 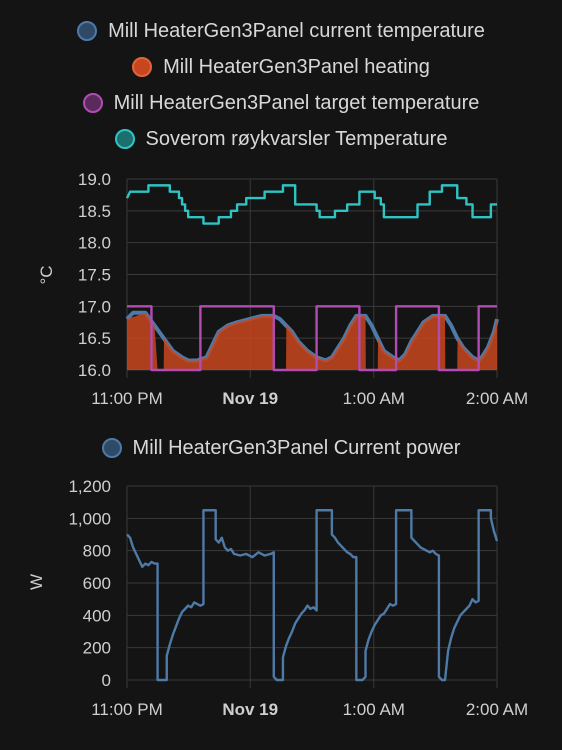 I want to click on y-tick-label: 18.0, so click(x=94, y=243).